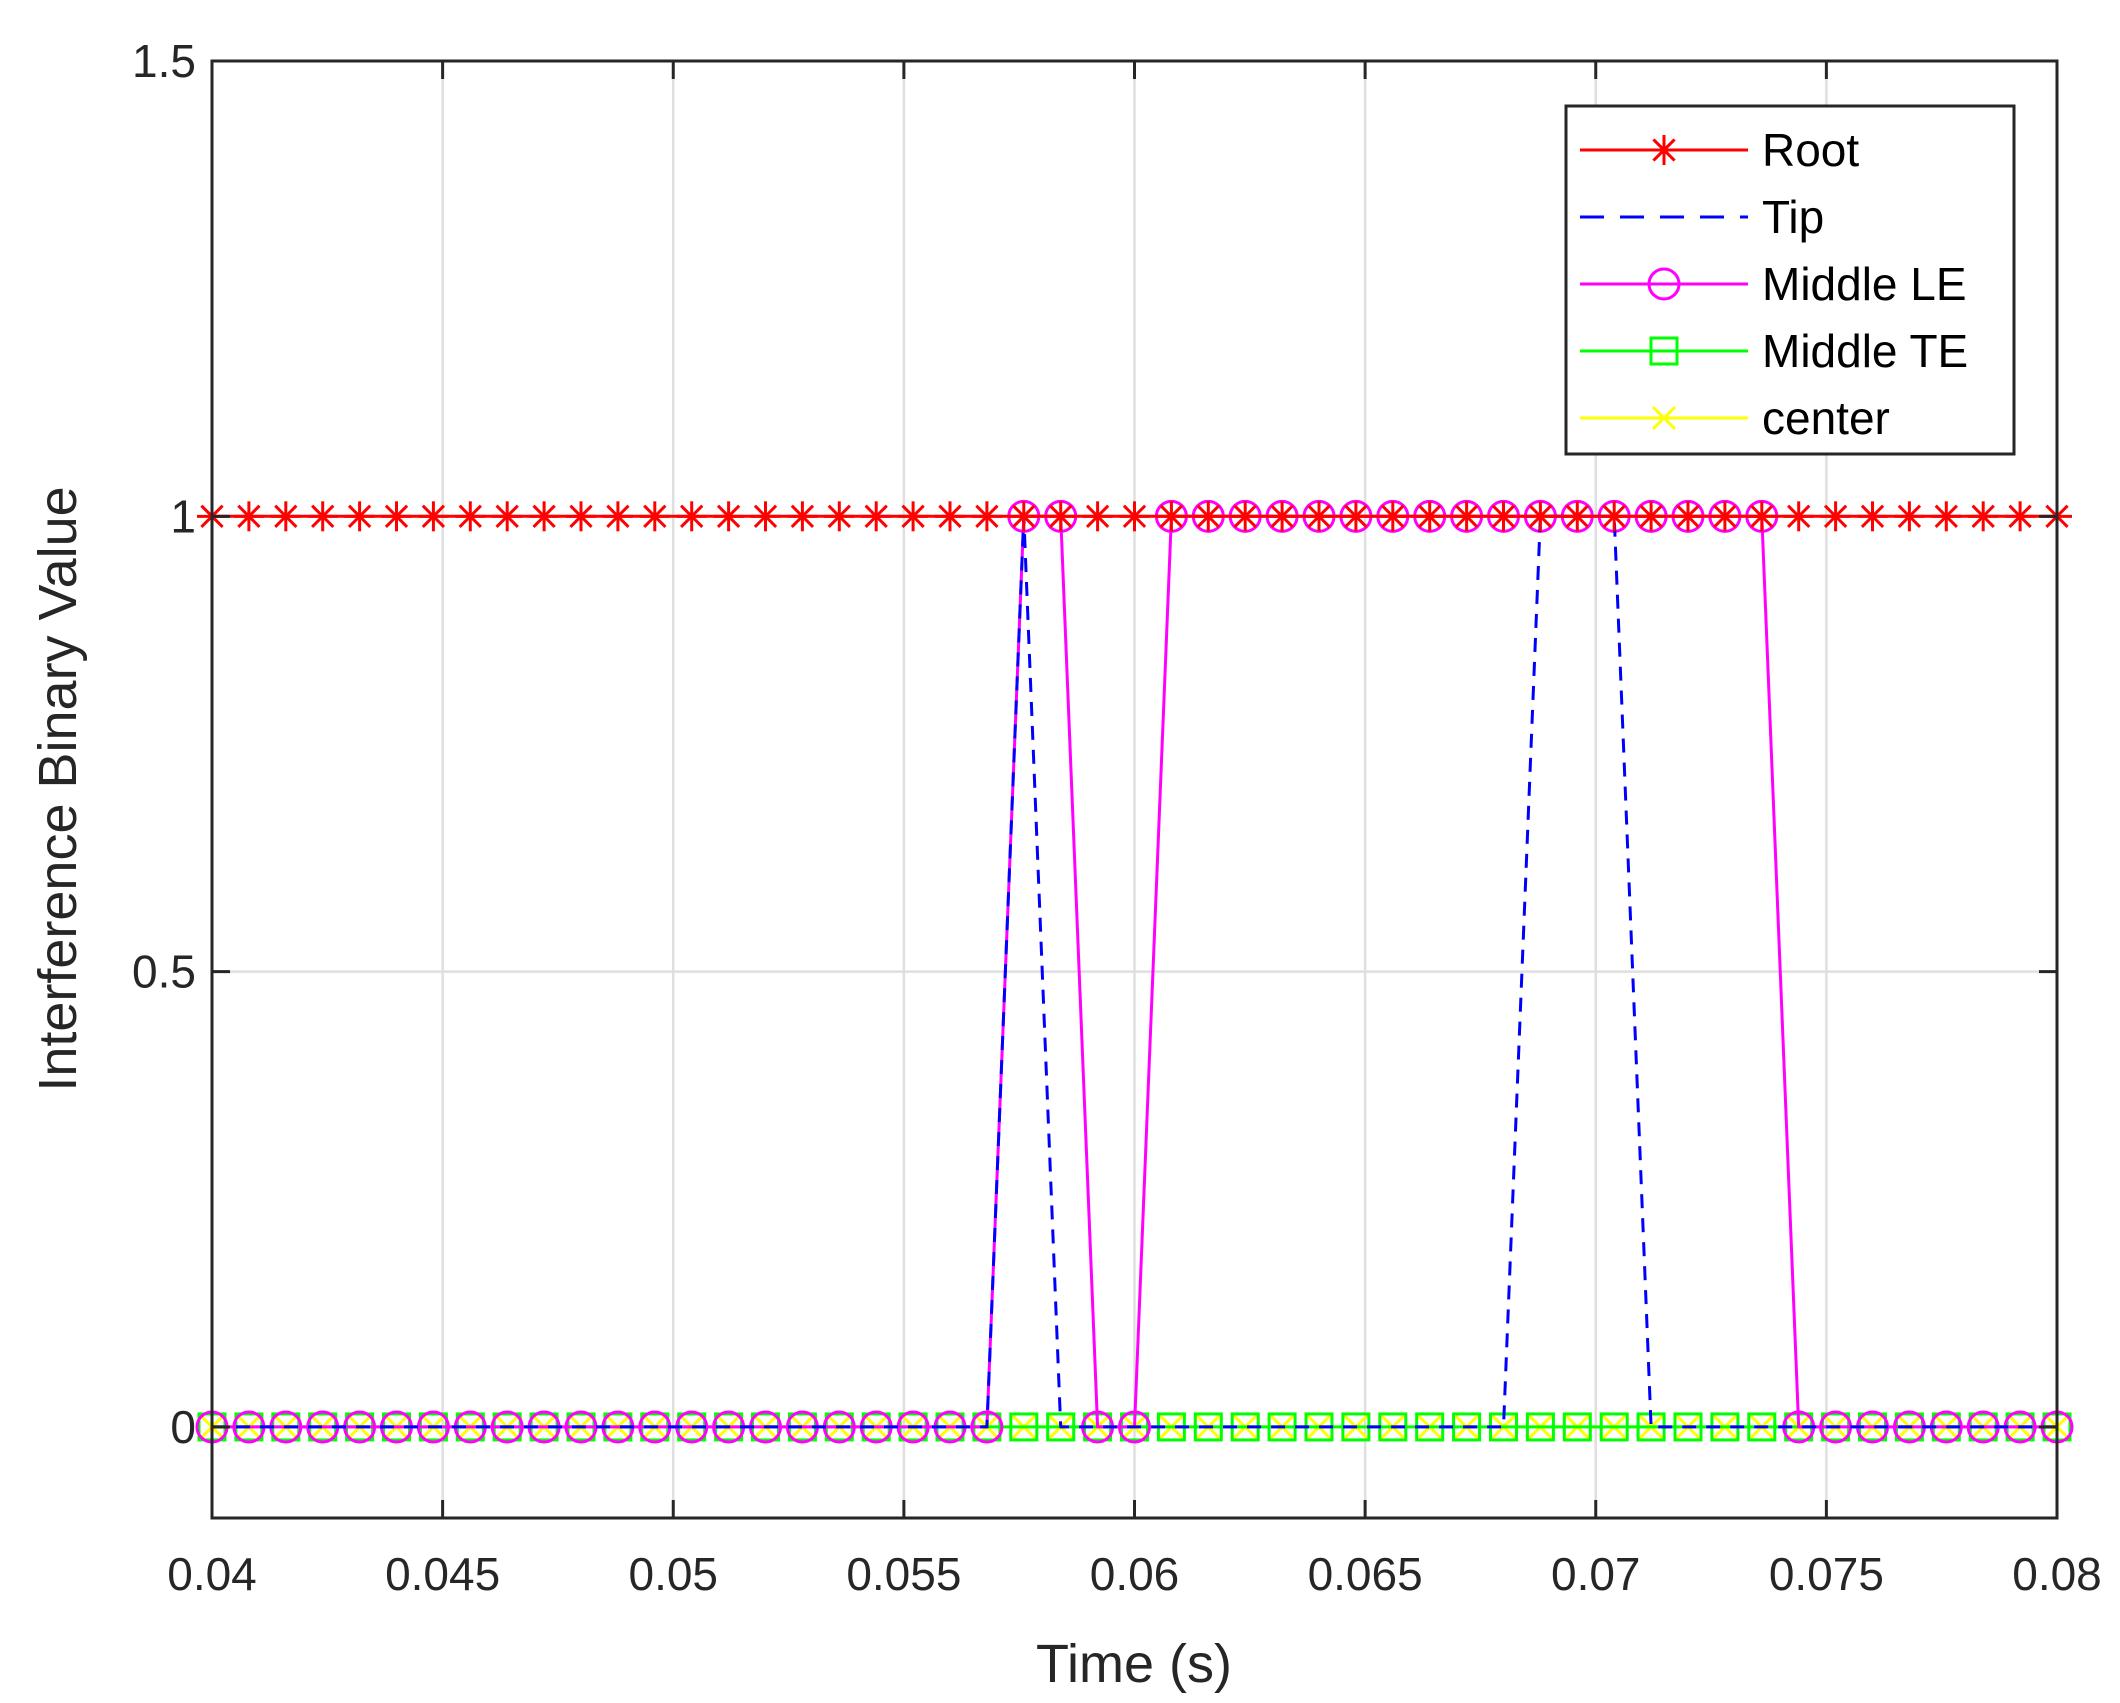 The width and height of the screenshot is (2120, 1703). What do you see at coordinates (183, 516) in the screenshot?
I see `y-tick-label: 1` at bounding box center [183, 516].